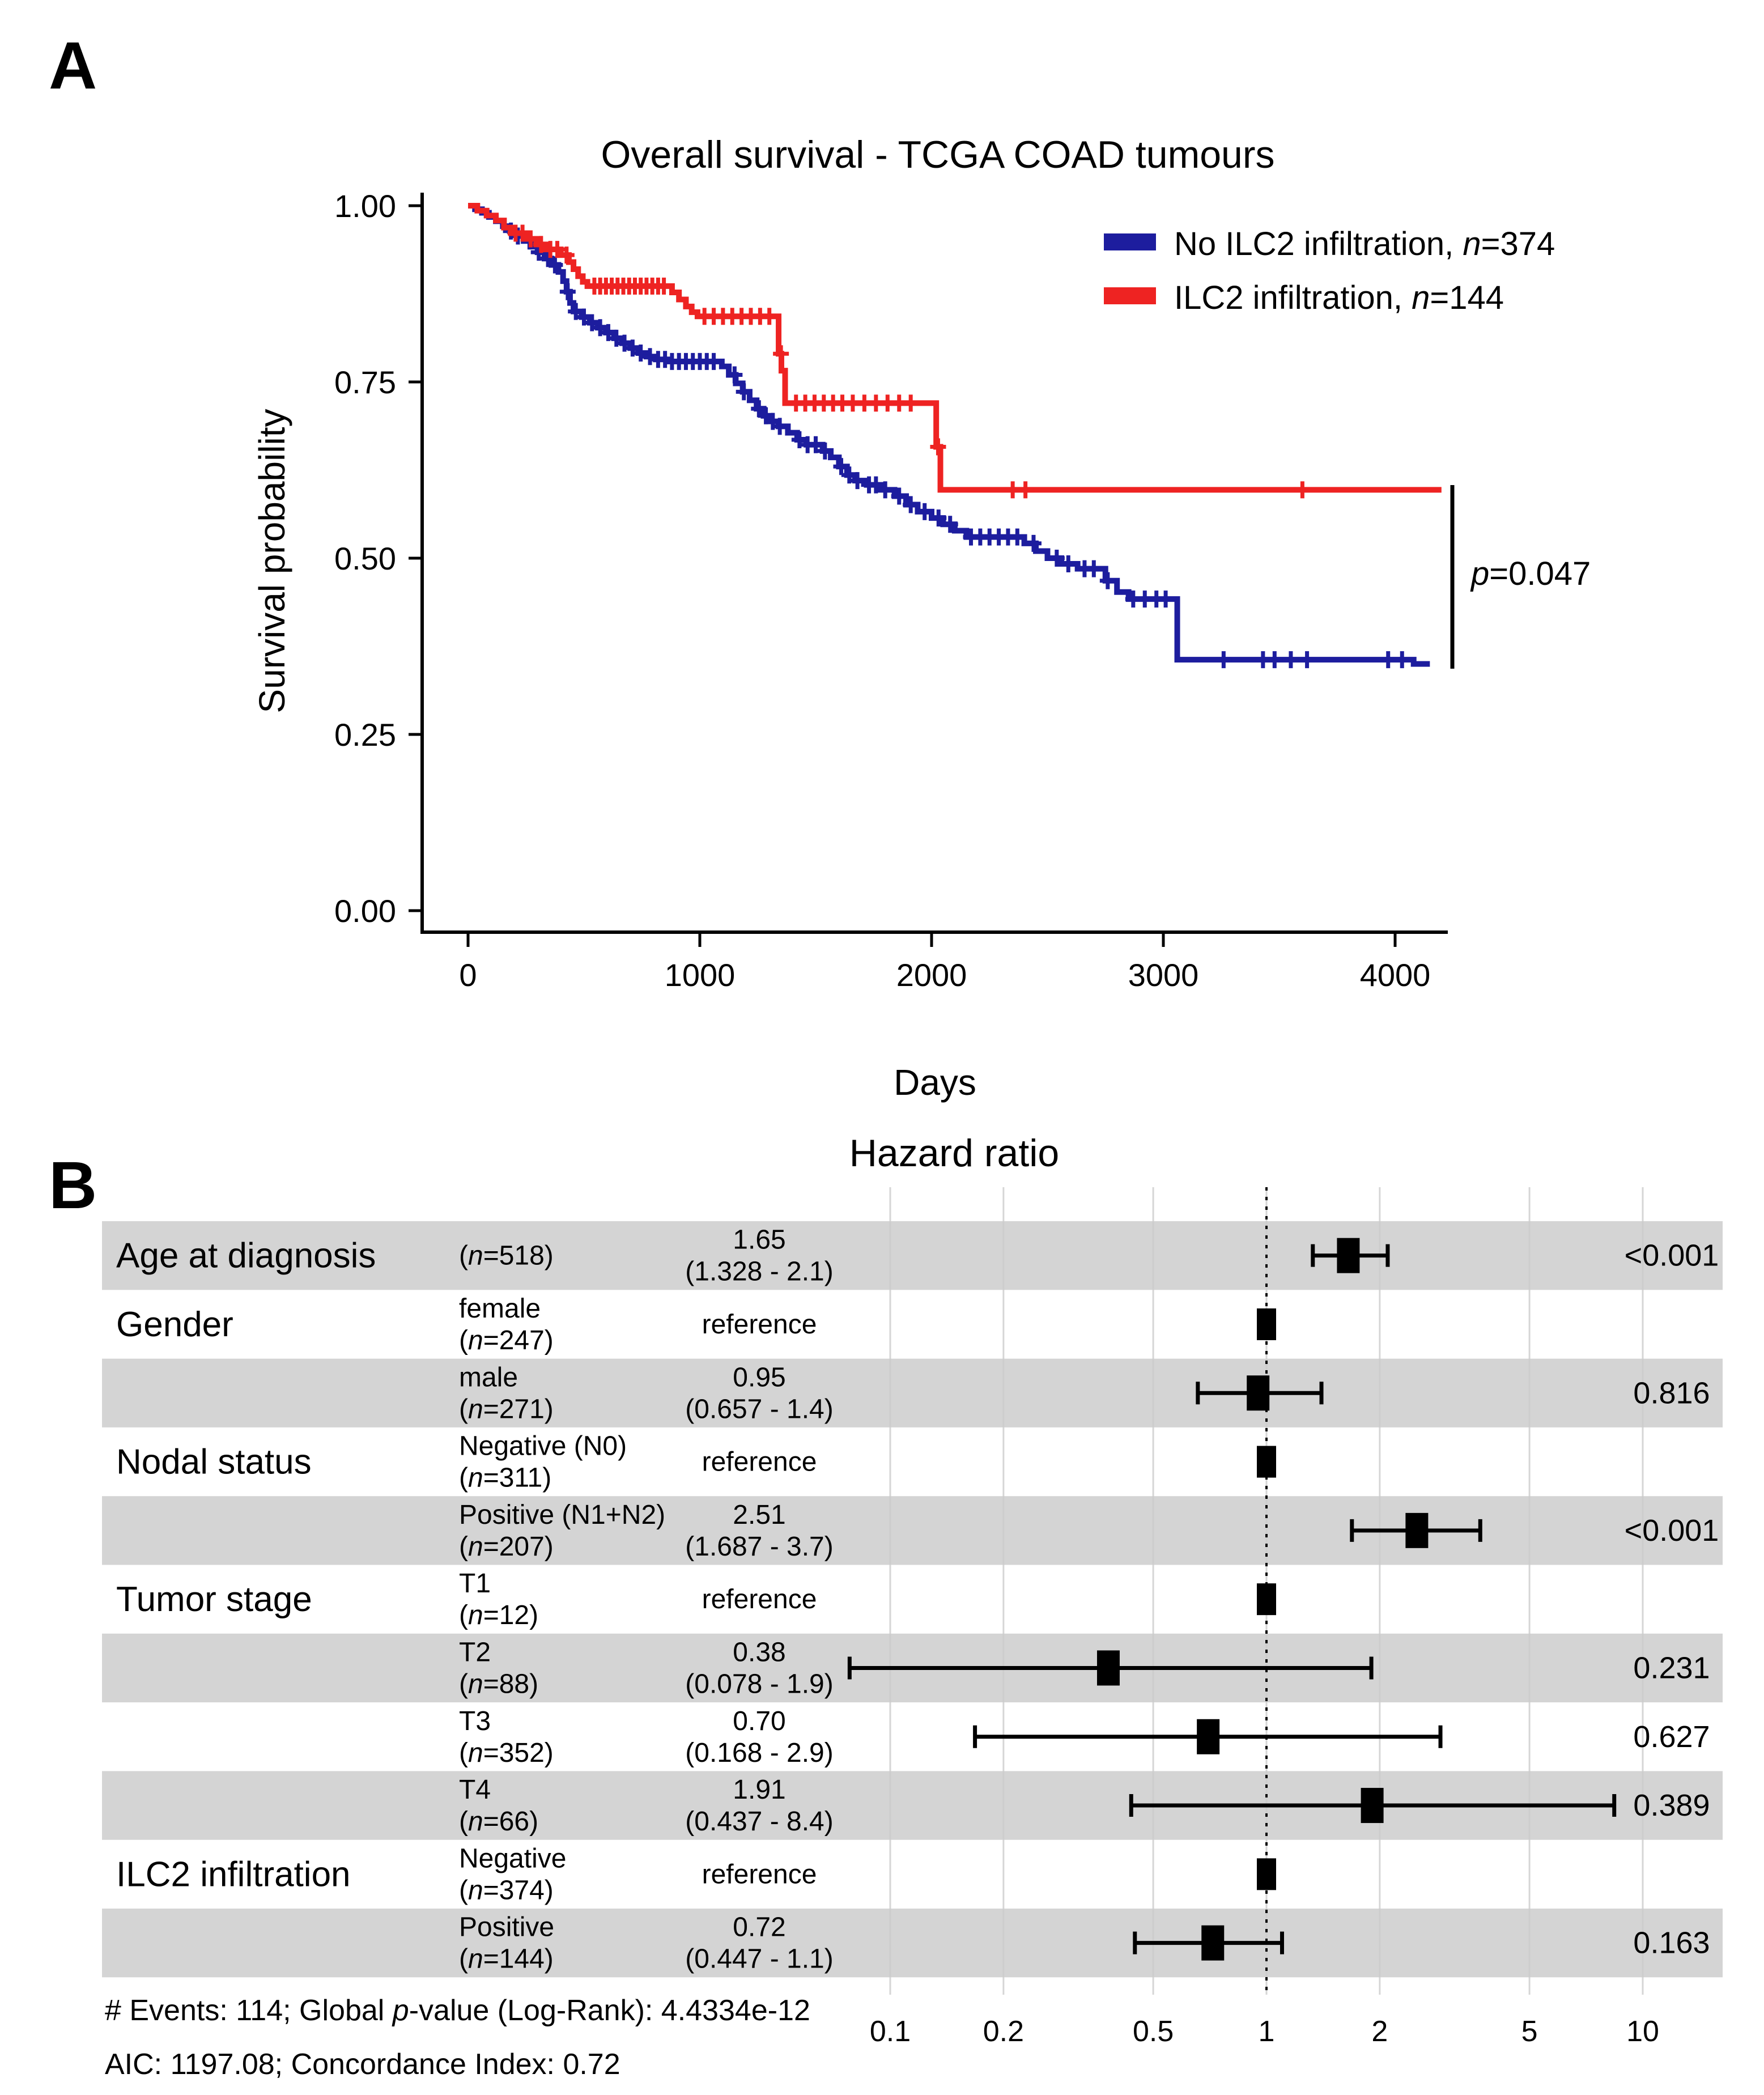 This screenshot has height=2095, width=1764. I want to click on forest-factor-label: Nodal status, so click(214, 1463).